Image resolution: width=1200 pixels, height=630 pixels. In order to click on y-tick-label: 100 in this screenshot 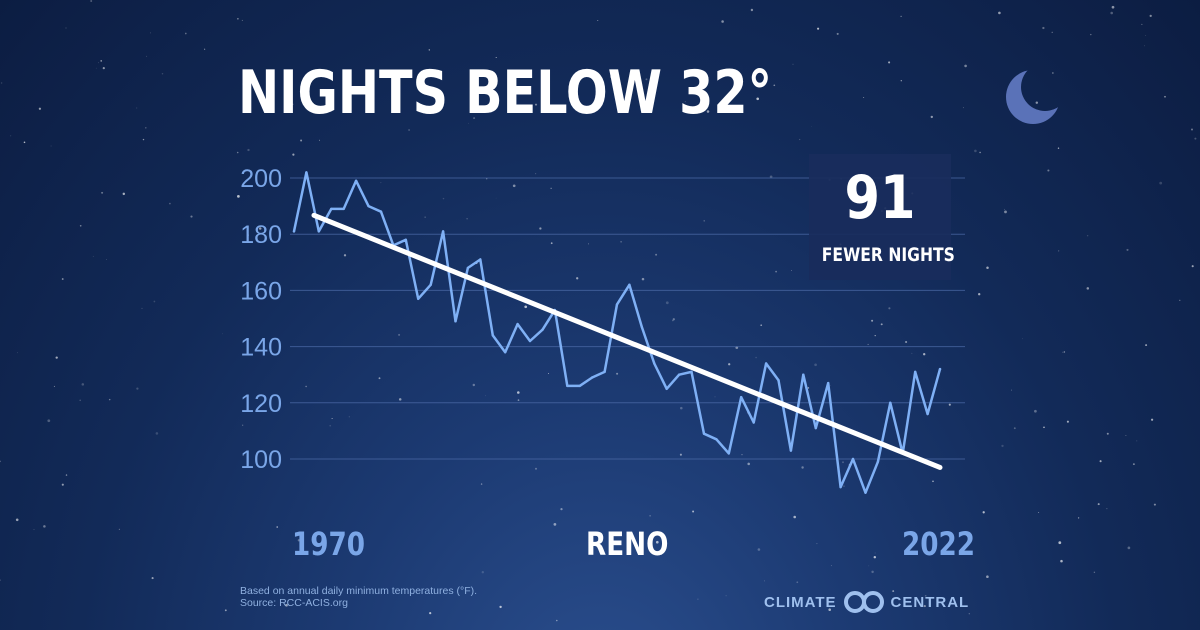, I will do `click(261, 460)`.